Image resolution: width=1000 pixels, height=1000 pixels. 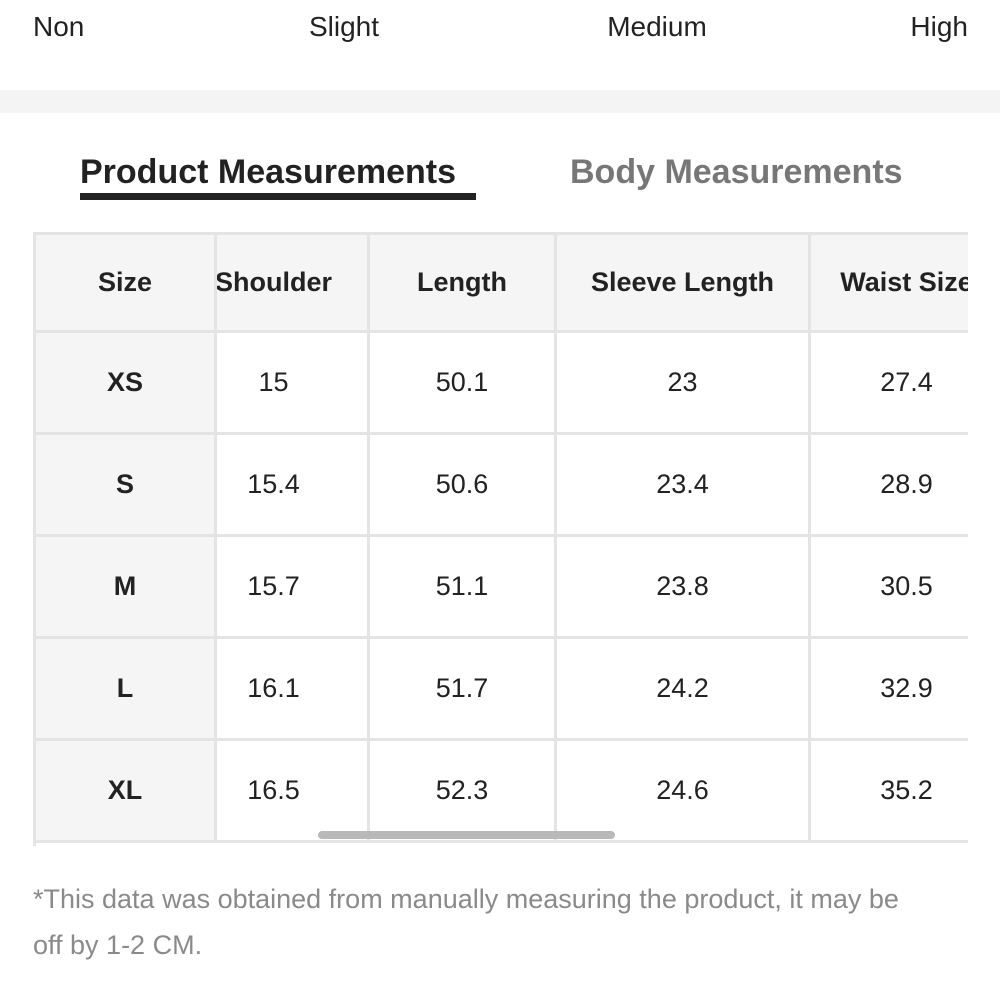 What do you see at coordinates (59, 26) in the screenshot?
I see `stretch-label: Non` at bounding box center [59, 26].